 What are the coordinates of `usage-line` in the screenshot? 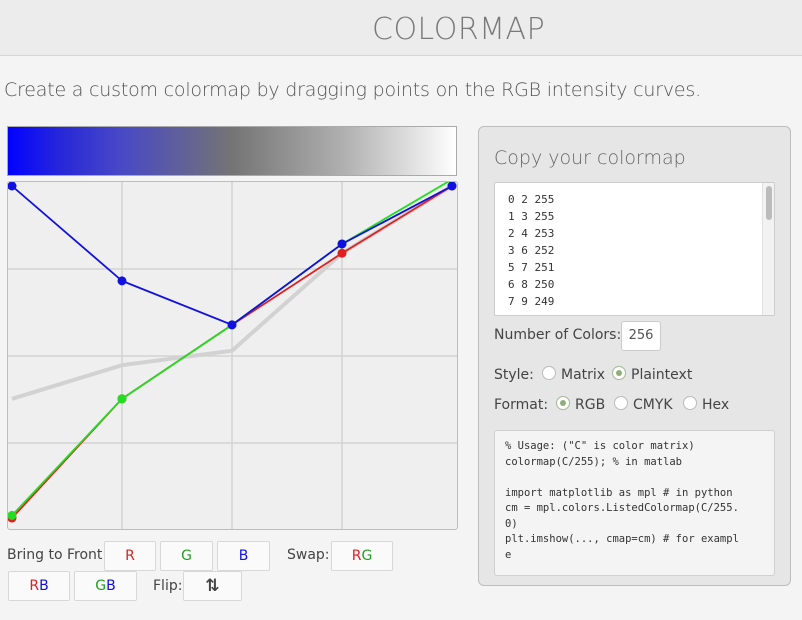 It's located at (634, 478).